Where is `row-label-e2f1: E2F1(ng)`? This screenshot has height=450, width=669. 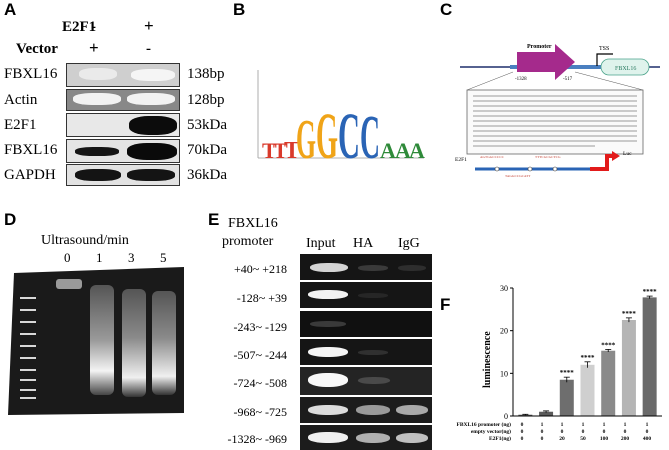
row-label-e2f1: E2F1(ng) is located at coordinates (500, 438).